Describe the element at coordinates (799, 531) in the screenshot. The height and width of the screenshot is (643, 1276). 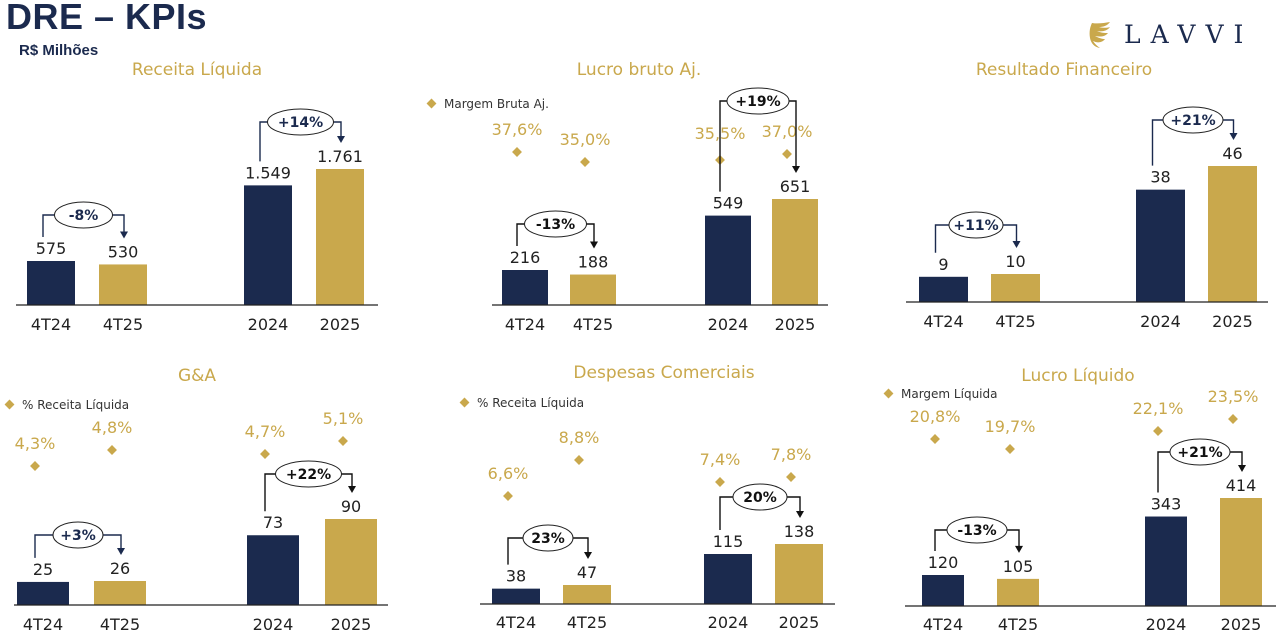
I see `value-label: 138` at that location.